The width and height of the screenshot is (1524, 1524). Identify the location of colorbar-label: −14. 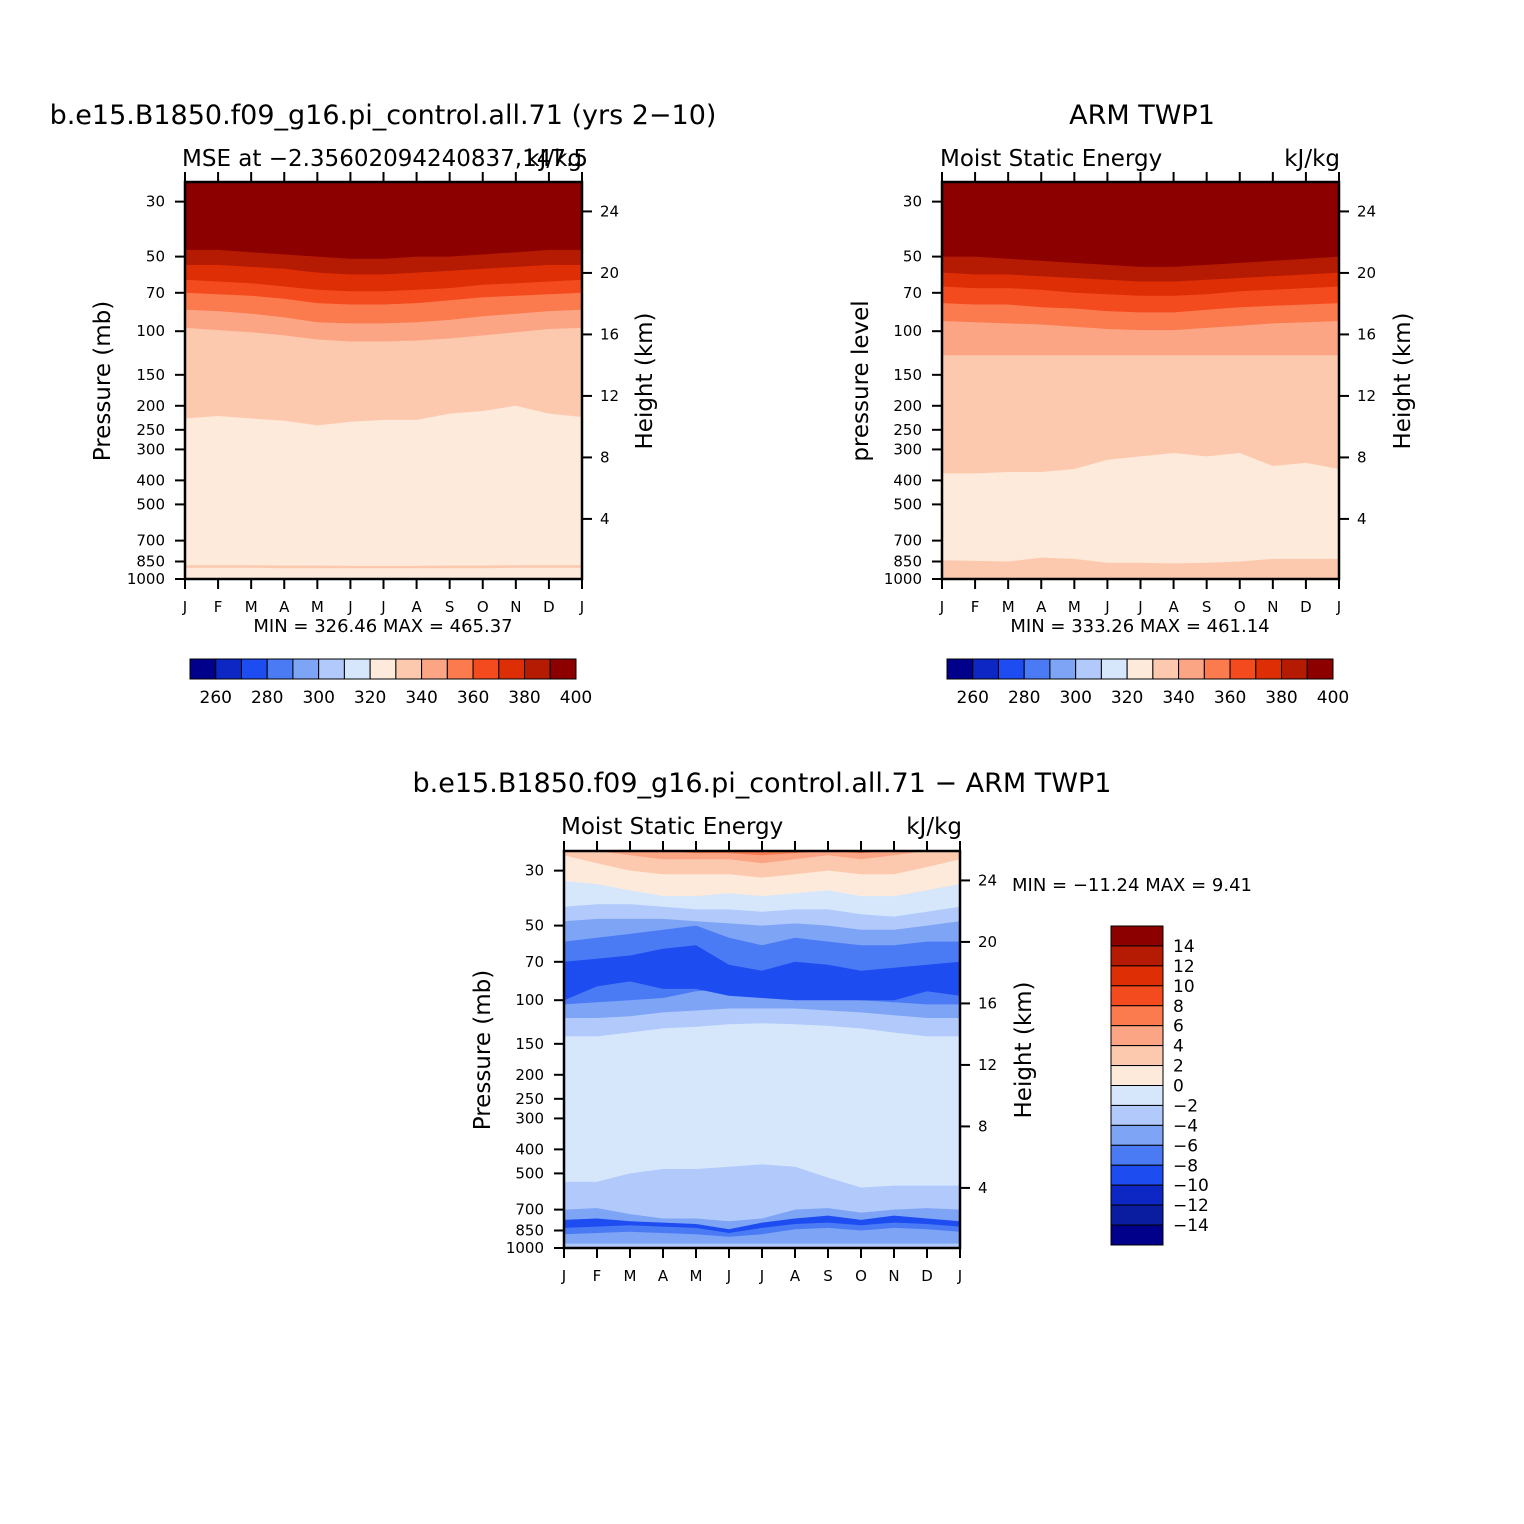
(1191, 1226).